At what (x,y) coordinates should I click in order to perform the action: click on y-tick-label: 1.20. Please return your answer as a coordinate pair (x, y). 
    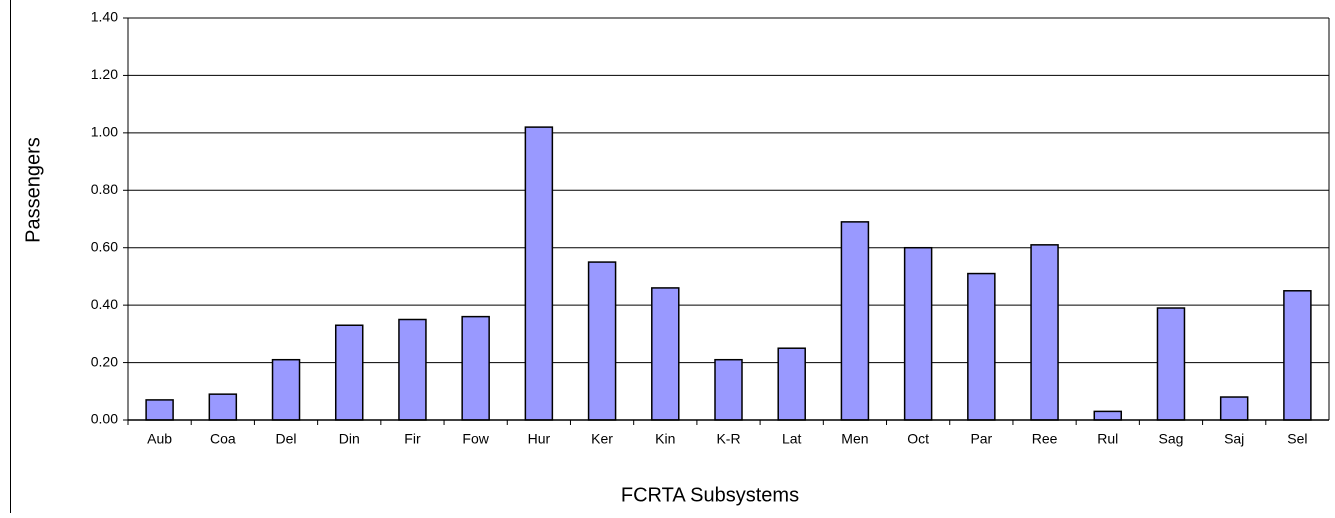
    Looking at the image, I should click on (104, 74).